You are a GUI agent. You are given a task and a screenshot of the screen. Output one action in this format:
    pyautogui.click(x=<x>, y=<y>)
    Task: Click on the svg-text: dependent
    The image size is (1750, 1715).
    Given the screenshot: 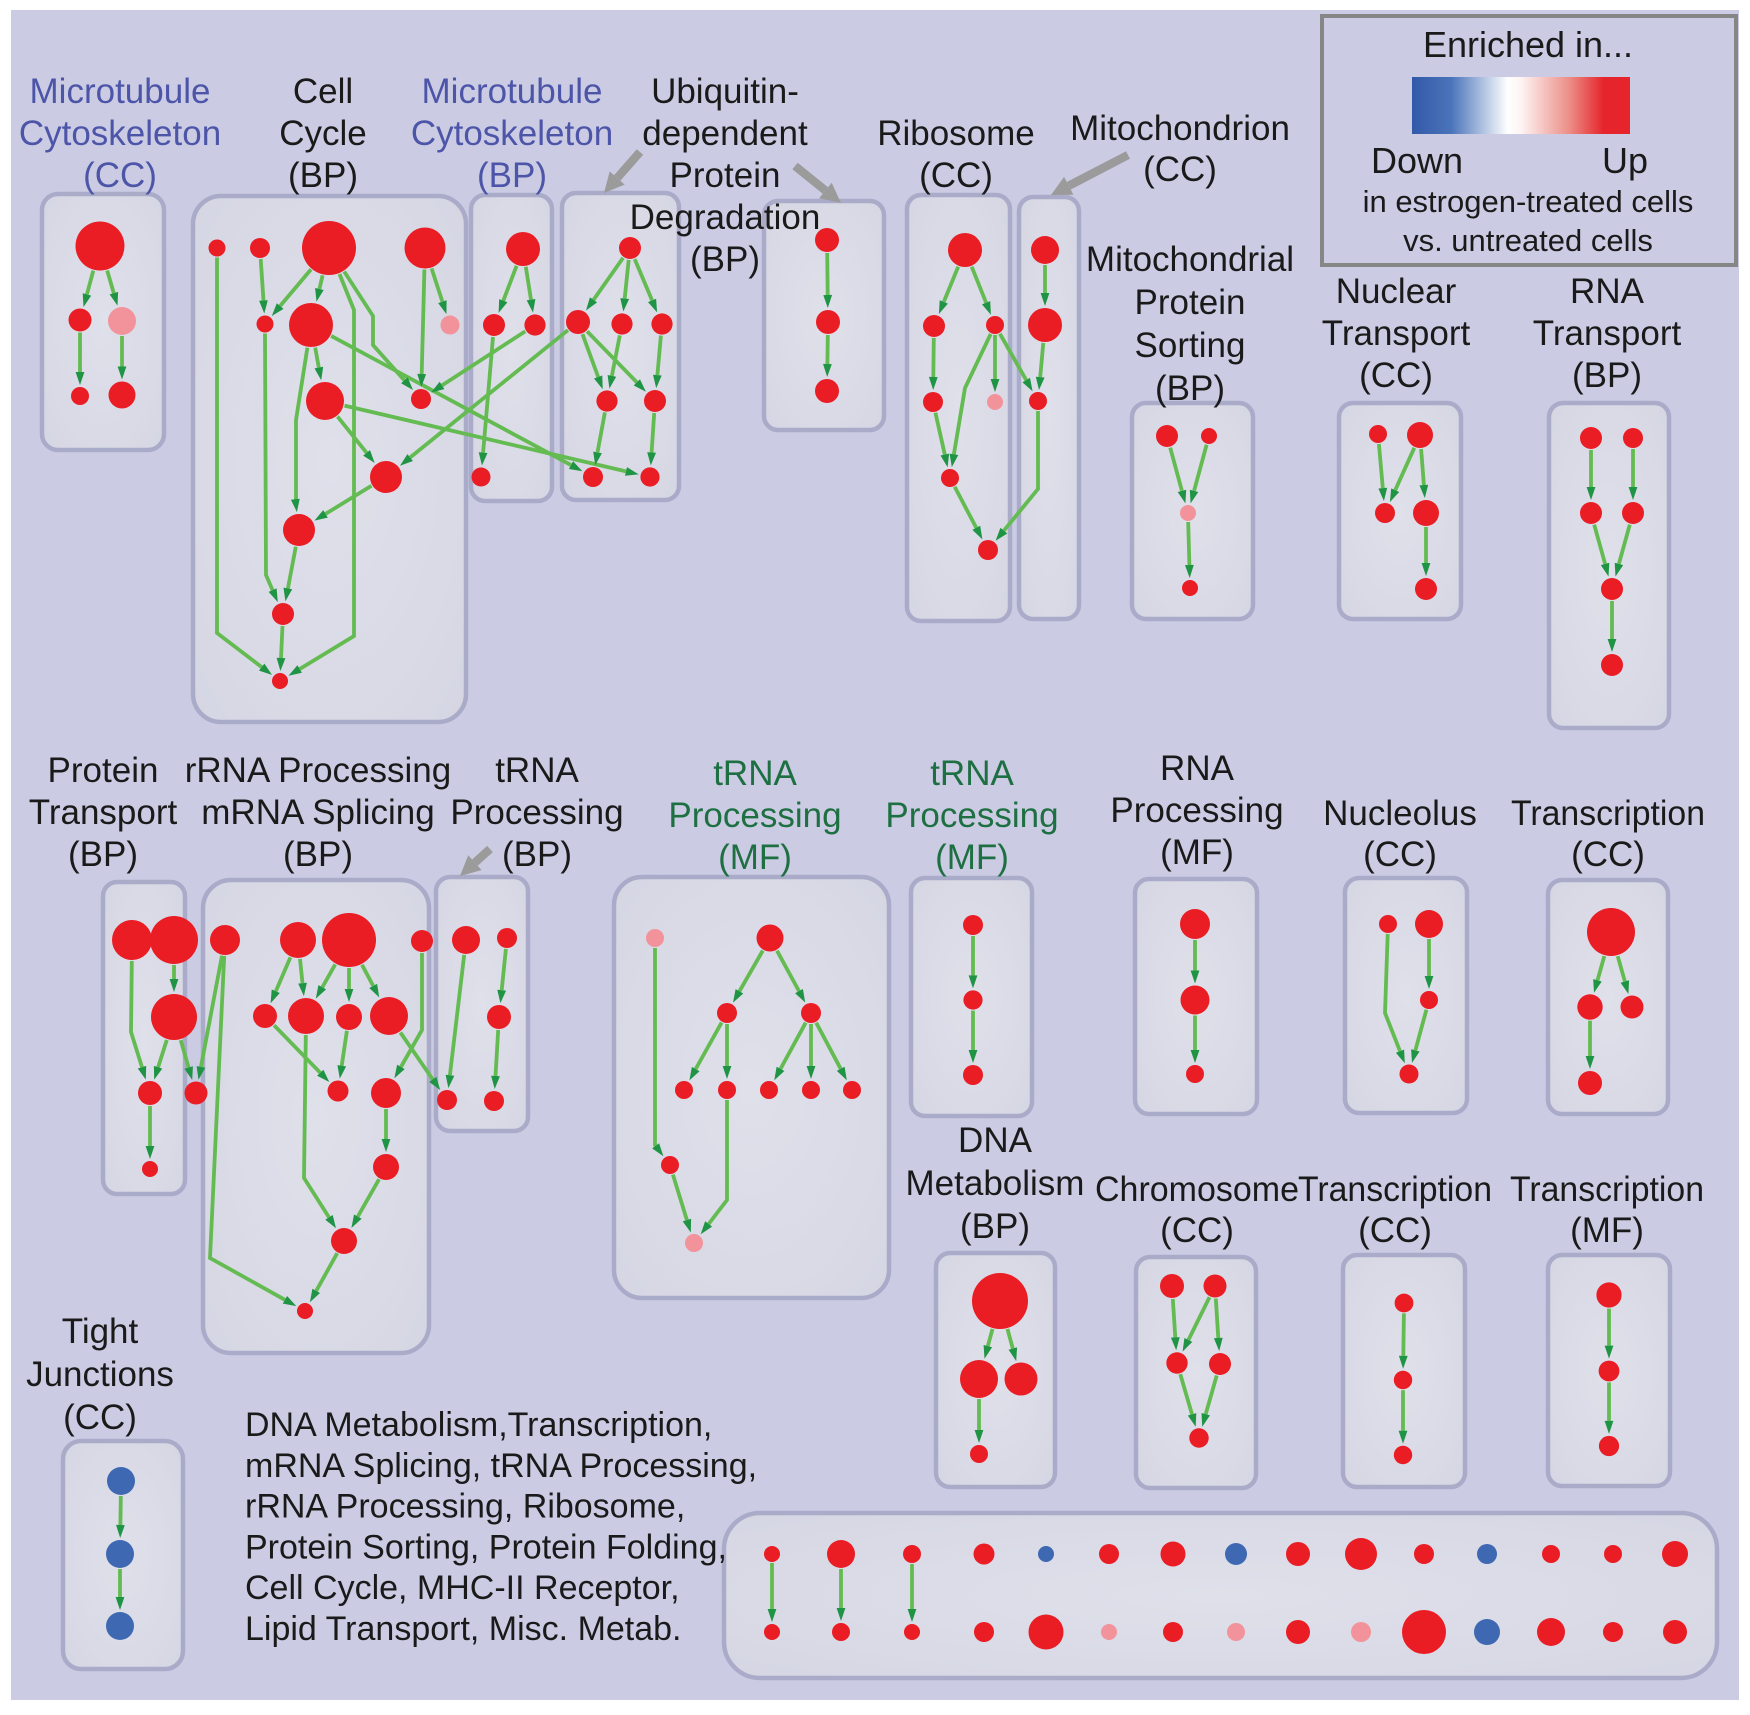 What is the action you would take?
    pyautogui.click(x=725, y=133)
    